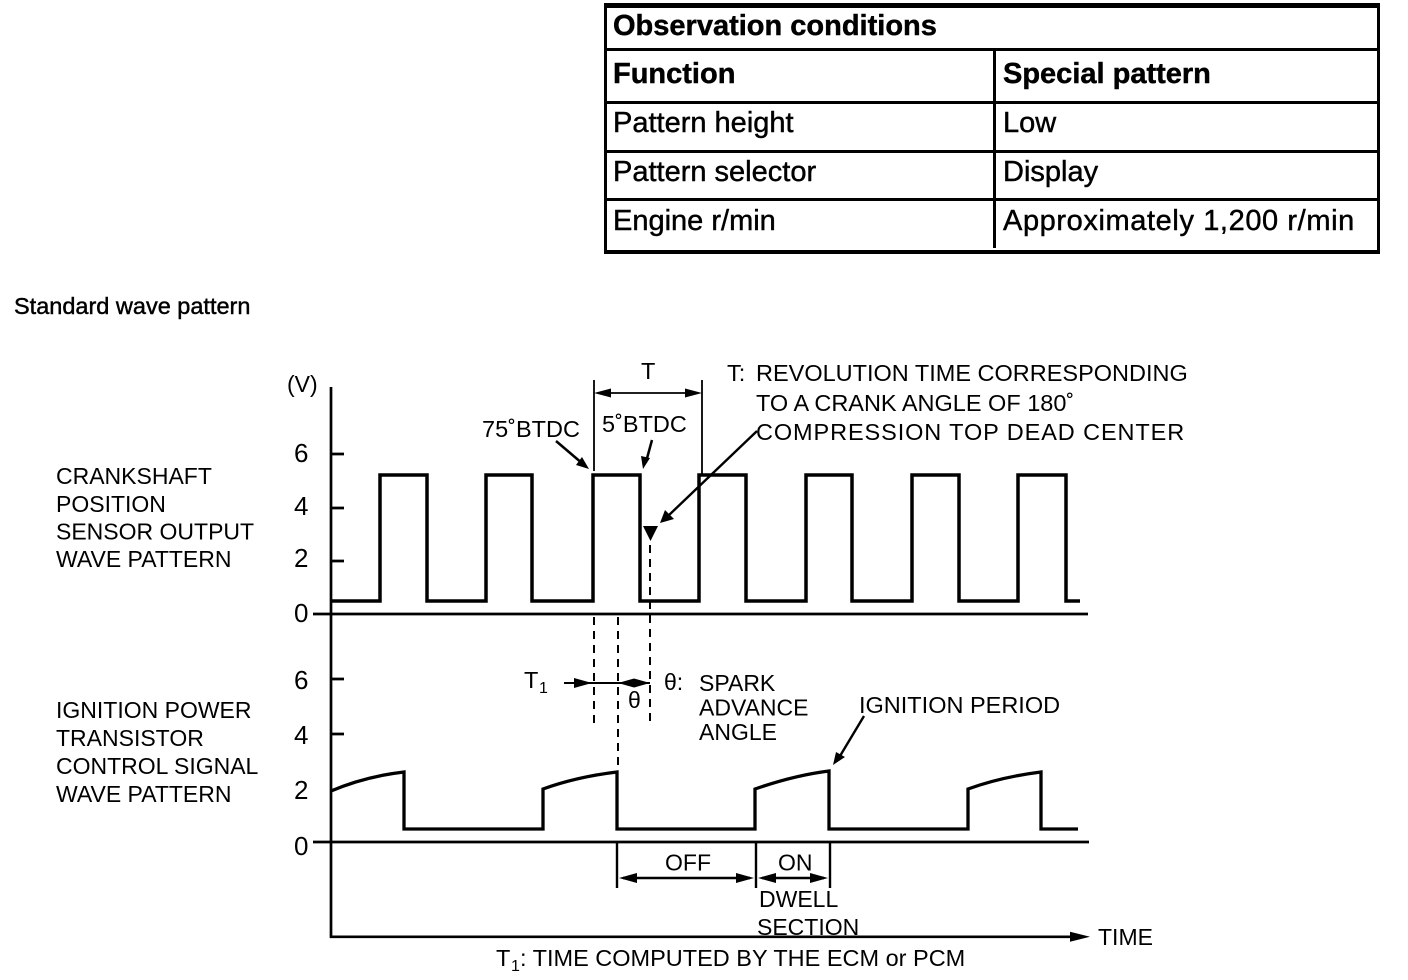 The image size is (1408, 980). I want to click on svg-text: θ, so click(634, 700).